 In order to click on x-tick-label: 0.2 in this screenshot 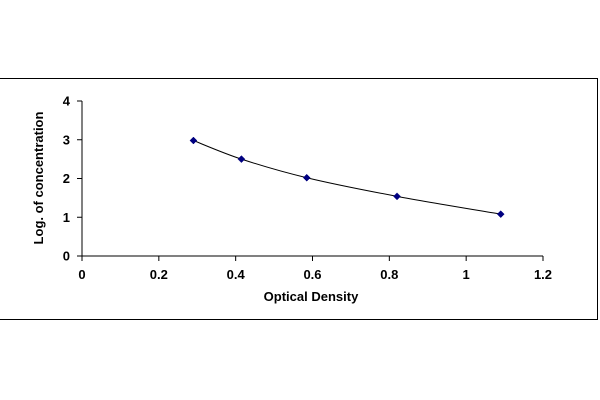, I will do `click(159, 274)`.